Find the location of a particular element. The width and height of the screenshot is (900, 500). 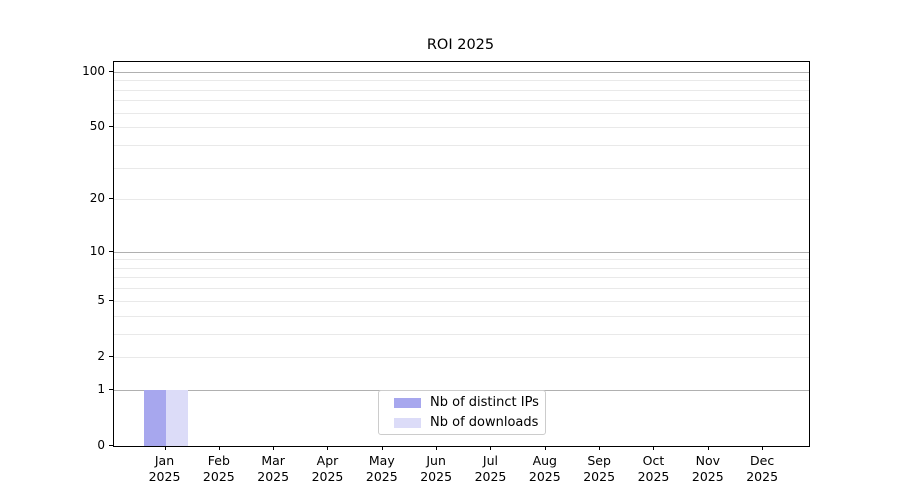

x-tick-month: Dec is located at coordinates (762, 460).